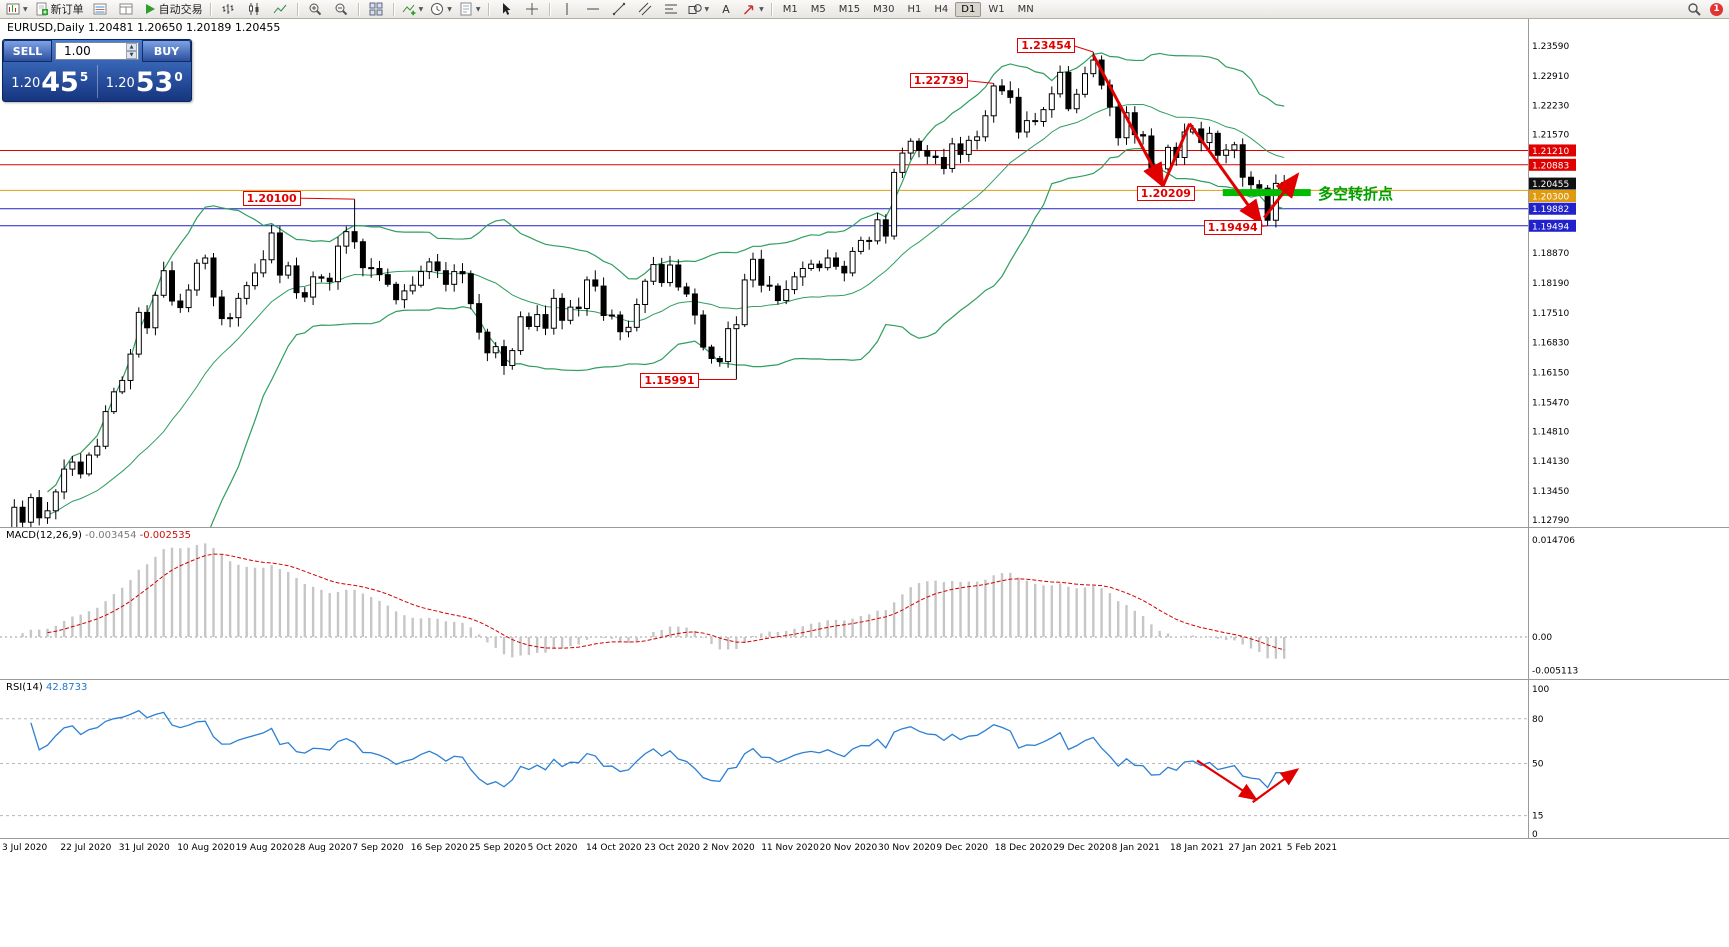  Describe the element at coordinates (938, 81) in the screenshot. I see `price-annotation: 1.22739` at that location.